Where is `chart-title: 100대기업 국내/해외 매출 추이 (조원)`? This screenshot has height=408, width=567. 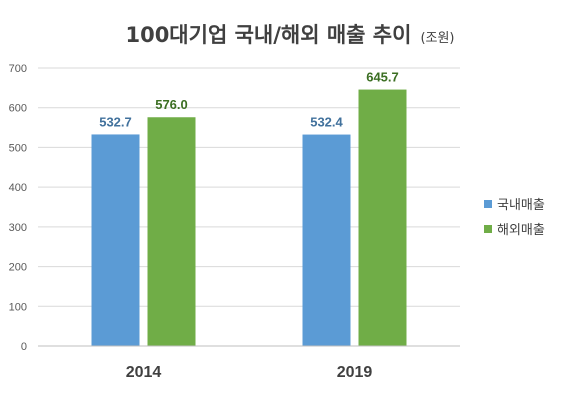
chart-title: 100대기업 국내/해외 매출 추이 (조원) is located at coordinates (289, 35).